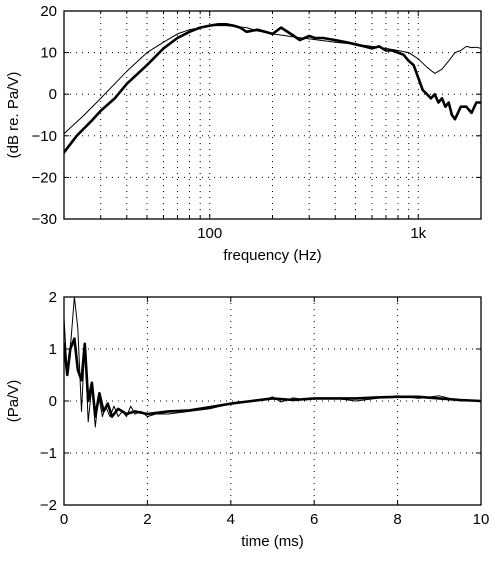  I want to click on y-tick-label: −2, so click(48, 505).